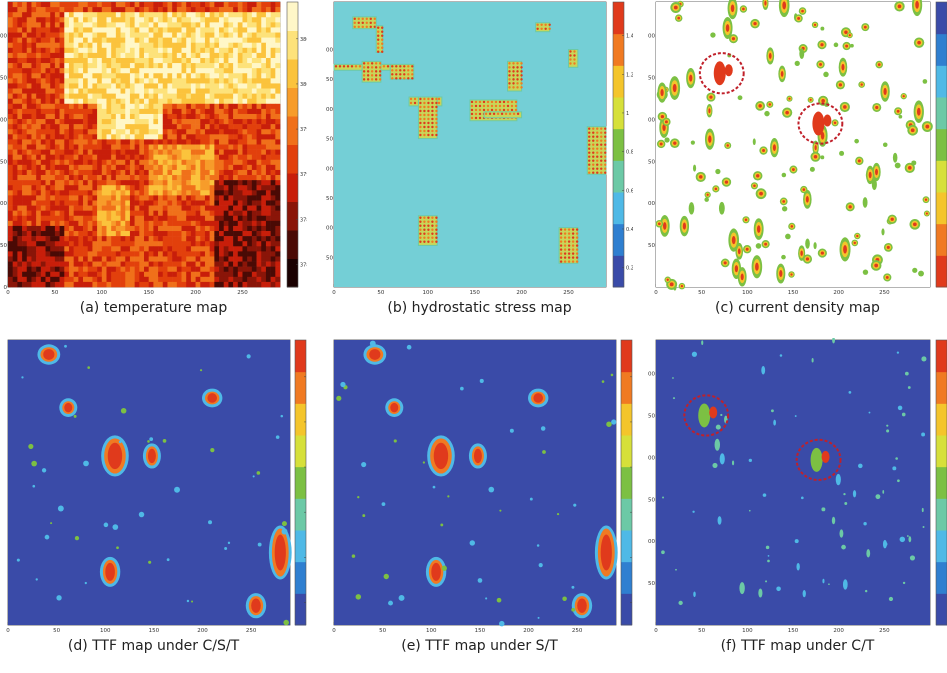  What do you see at coordinates (747, 293) in the screenshot?
I see `current-x-tick-label: 100` at bounding box center [747, 293].